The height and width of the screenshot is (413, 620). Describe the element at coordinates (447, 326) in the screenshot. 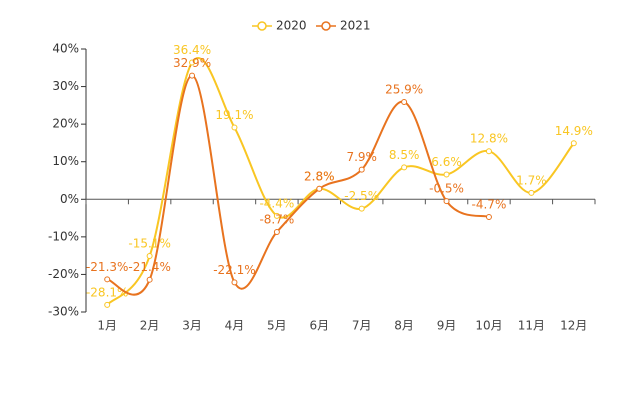

I see `x-tick-label: 9月` at that location.